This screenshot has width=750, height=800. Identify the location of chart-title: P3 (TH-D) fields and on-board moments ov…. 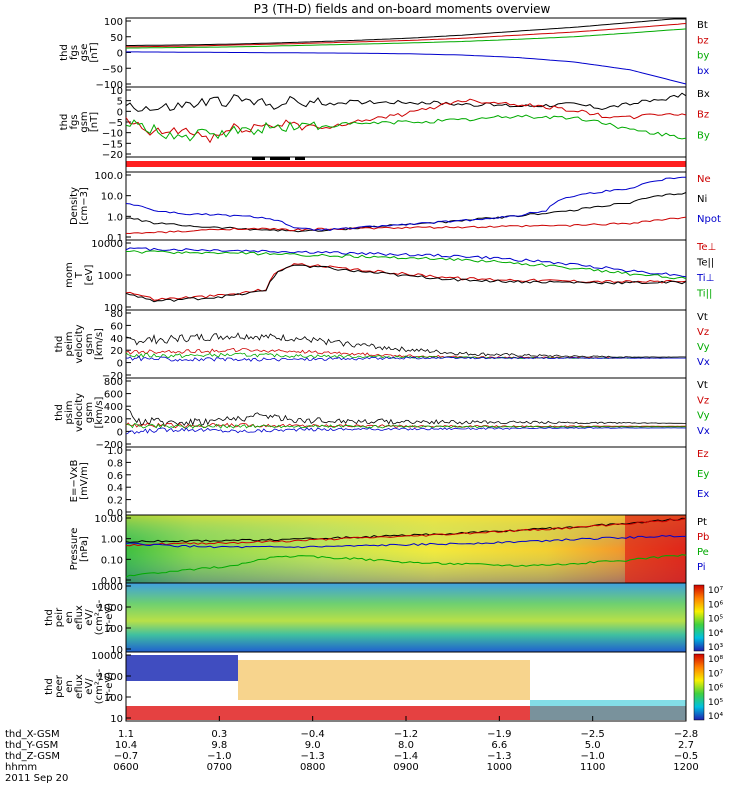
(402, 9).